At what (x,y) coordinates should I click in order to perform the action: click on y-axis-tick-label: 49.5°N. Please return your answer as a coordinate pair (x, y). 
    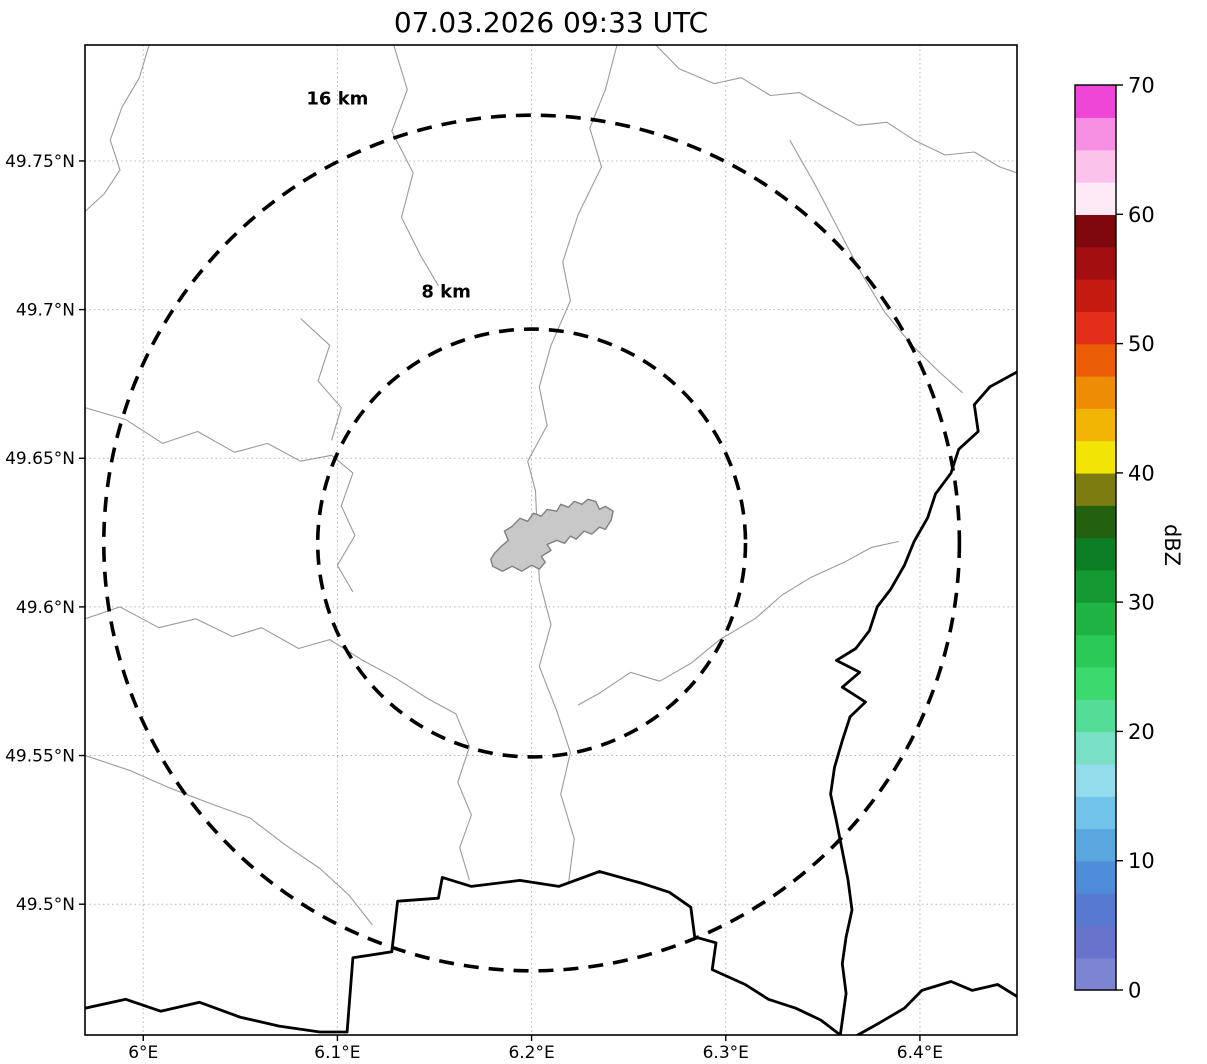
    Looking at the image, I should click on (45, 905).